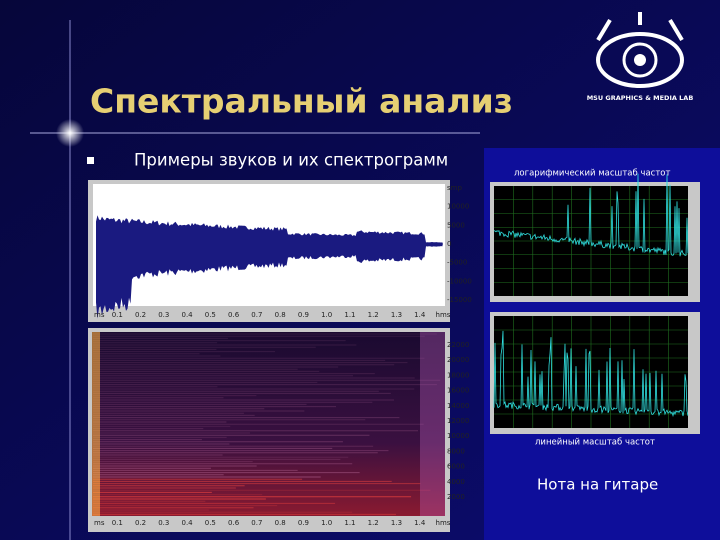 The height and width of the screenshot is (544, 720). What do you see at coordinates (458, 375) in the screenshot?
I see `y-axis-label: 18000` at bounding box center [458, 375].